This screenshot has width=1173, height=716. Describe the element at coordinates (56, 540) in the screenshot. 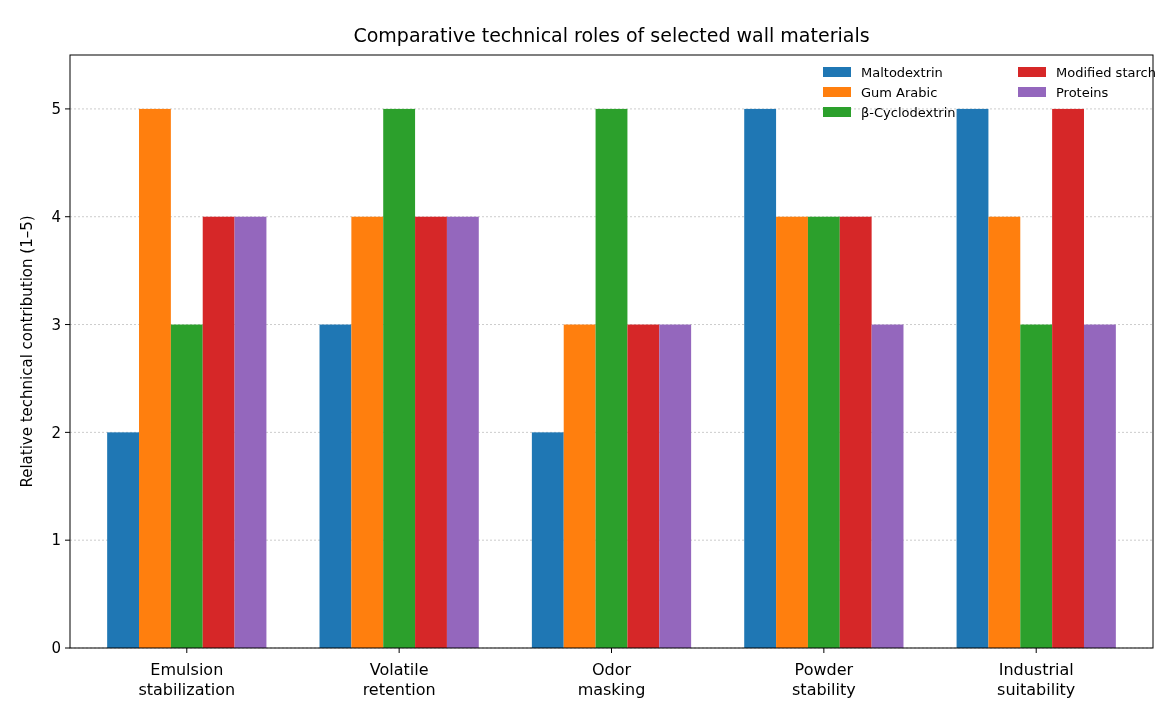

I see `y-tick-label: 1` at that location.